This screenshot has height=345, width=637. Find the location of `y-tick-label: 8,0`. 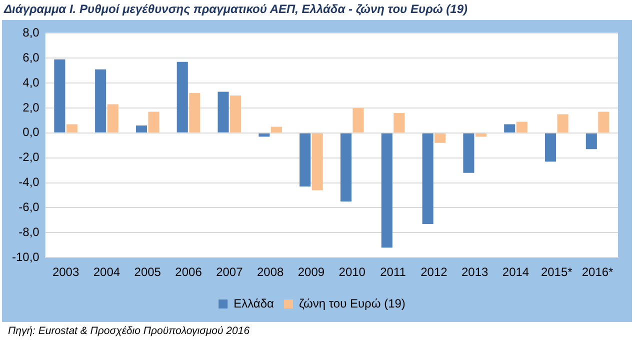

y-tick-label: 8,0 is located at coordinates (31, 33).